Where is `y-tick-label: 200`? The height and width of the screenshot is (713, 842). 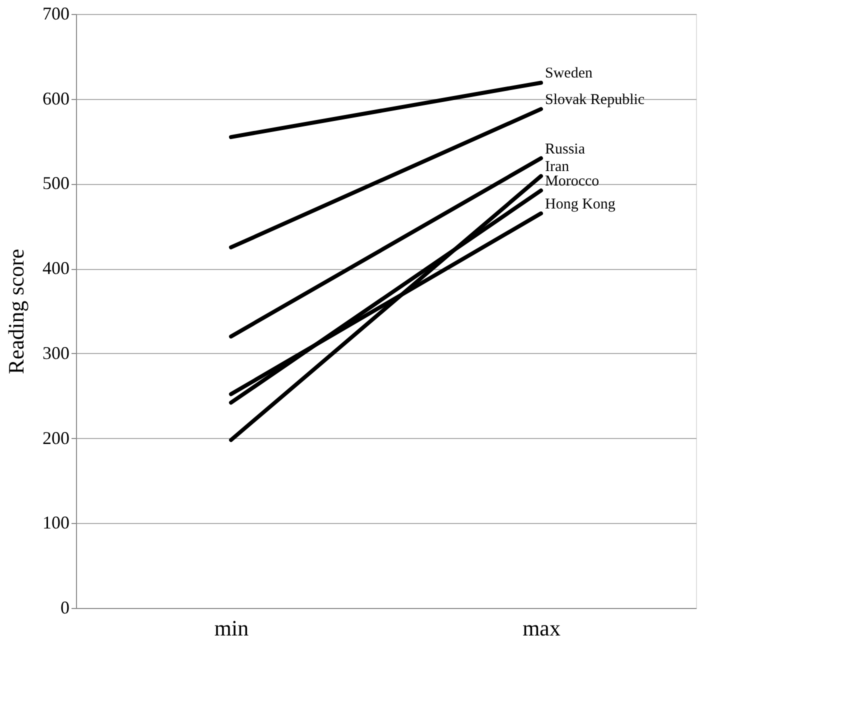
y-tick-label: 200 is located at coordinates (56, 438).